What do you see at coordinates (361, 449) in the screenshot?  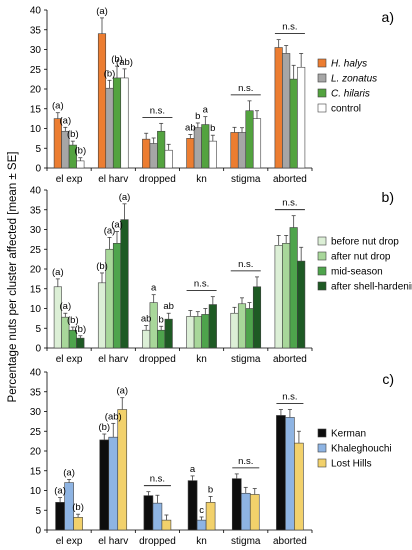 I see `legend-label: Khaleghouchi` at bounding box center [361, 449].